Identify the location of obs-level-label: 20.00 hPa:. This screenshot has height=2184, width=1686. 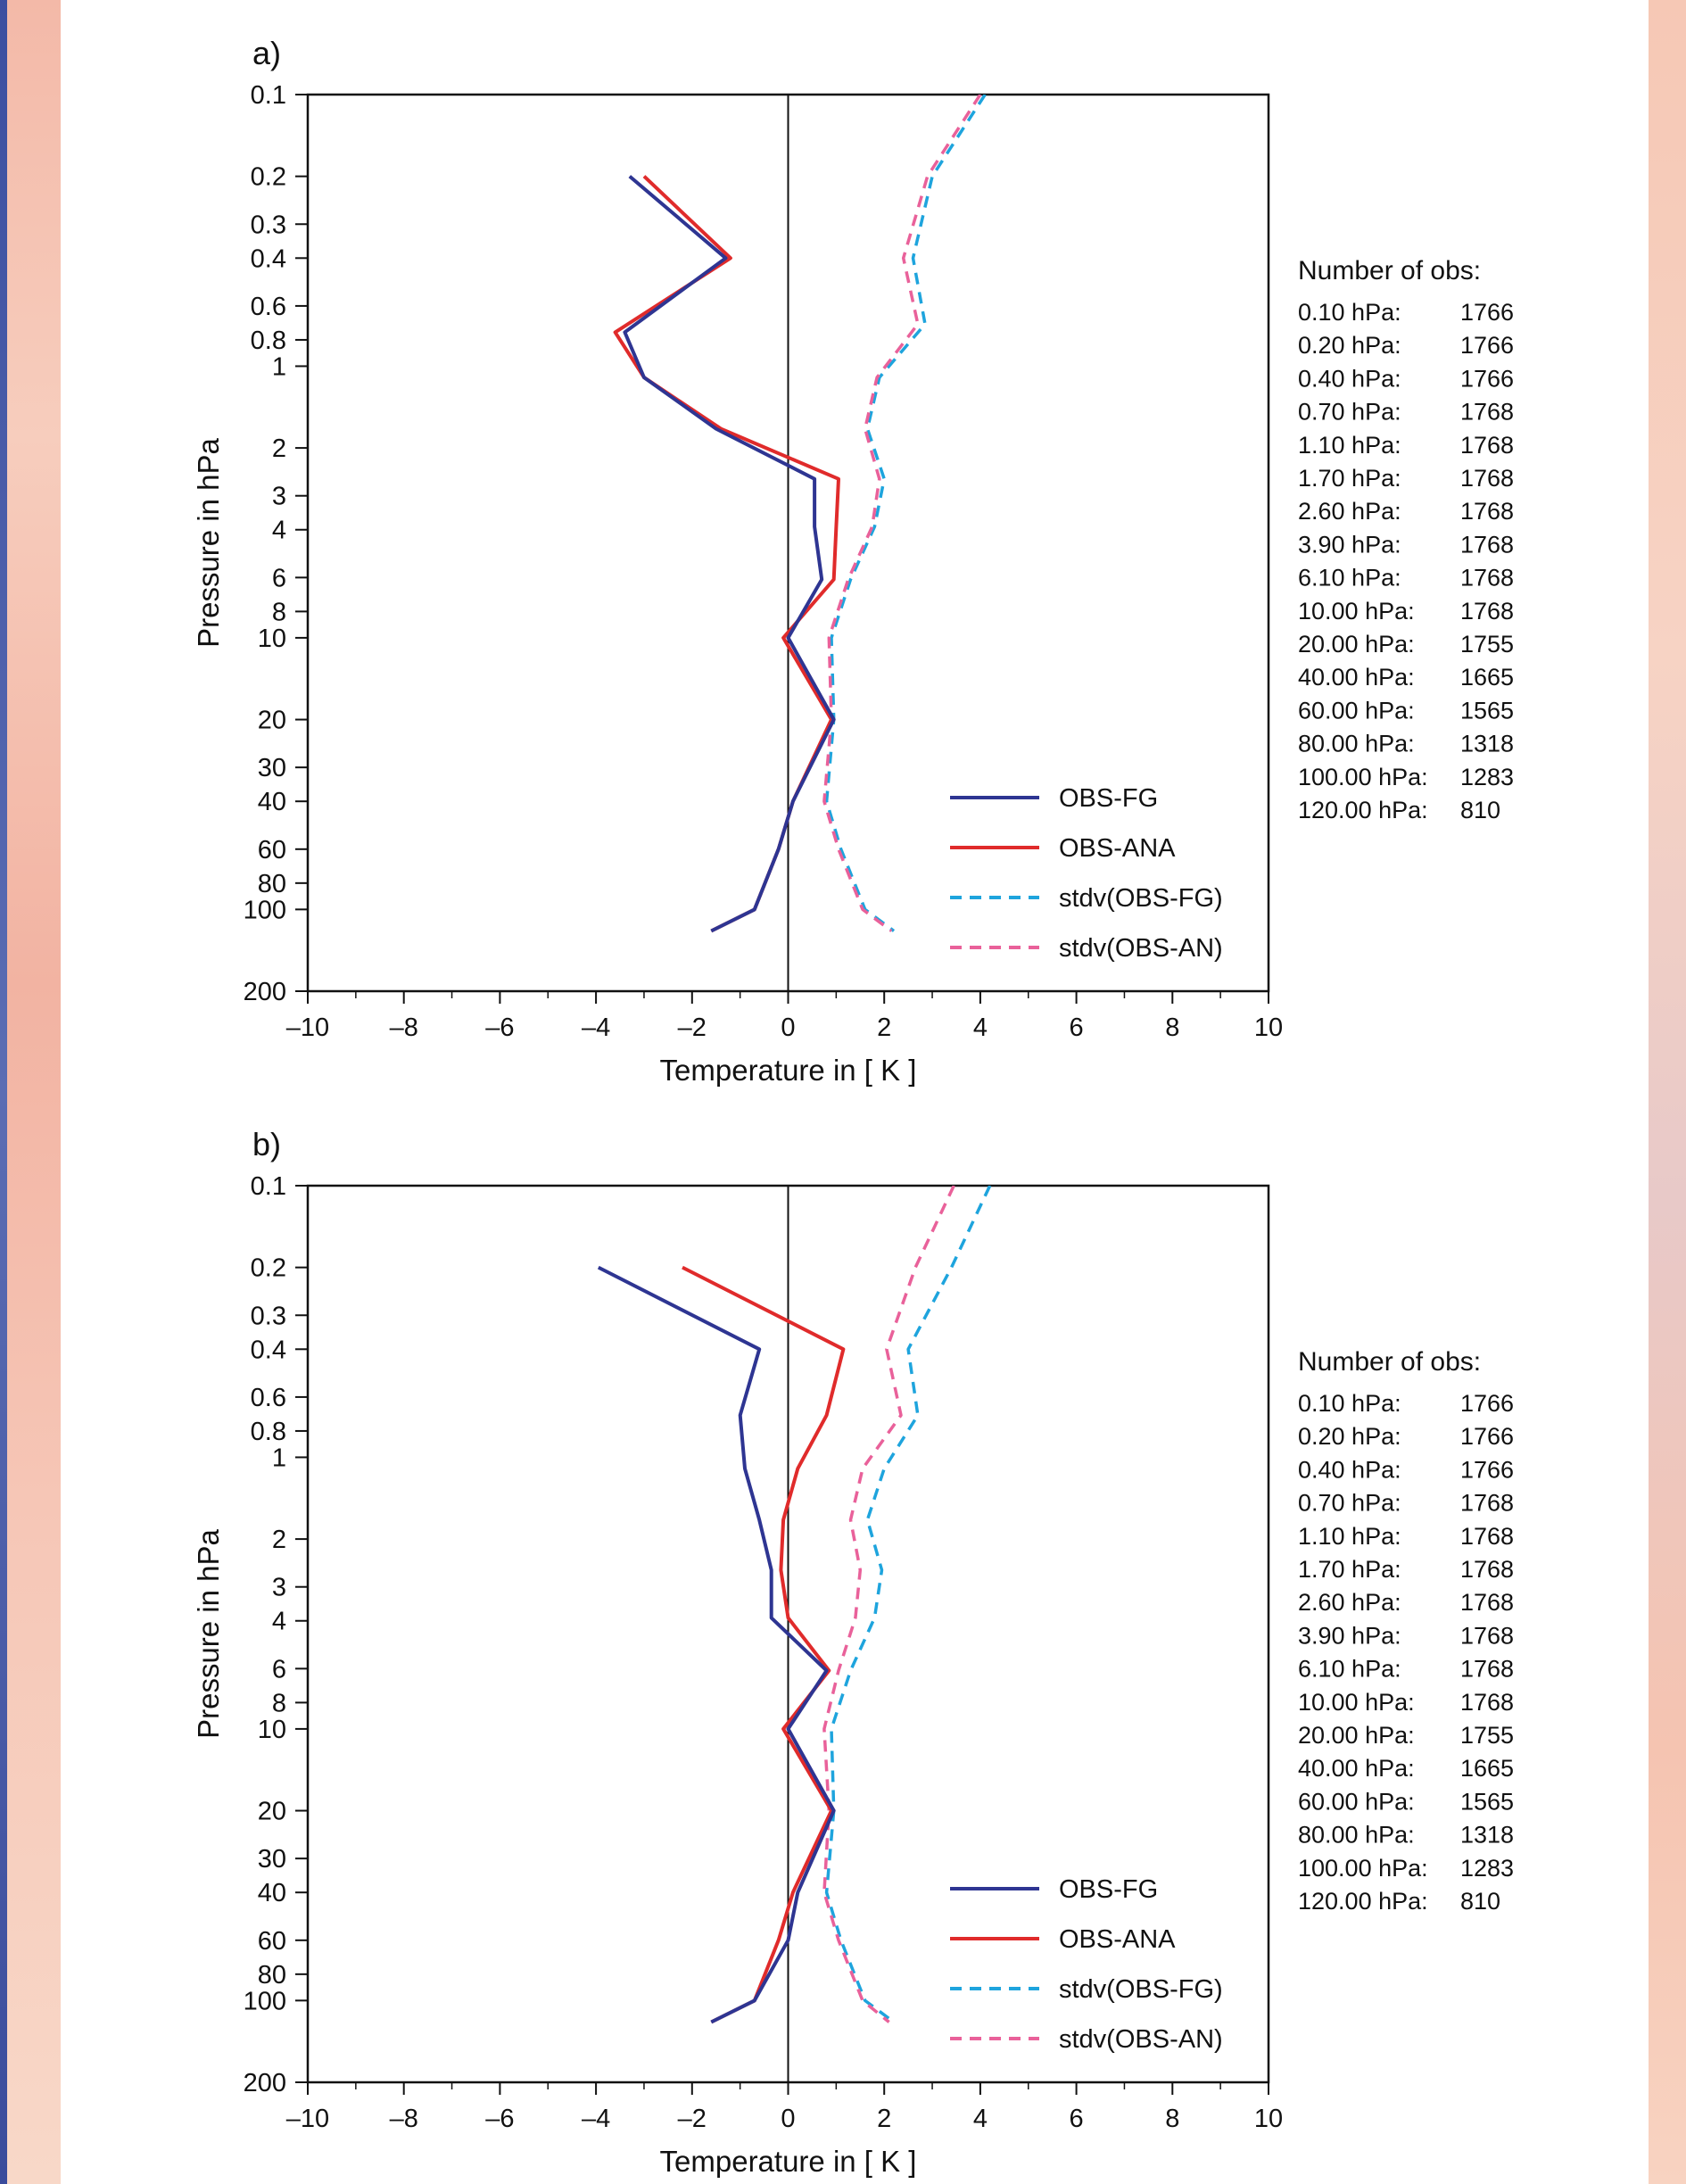
(1356, 1735).